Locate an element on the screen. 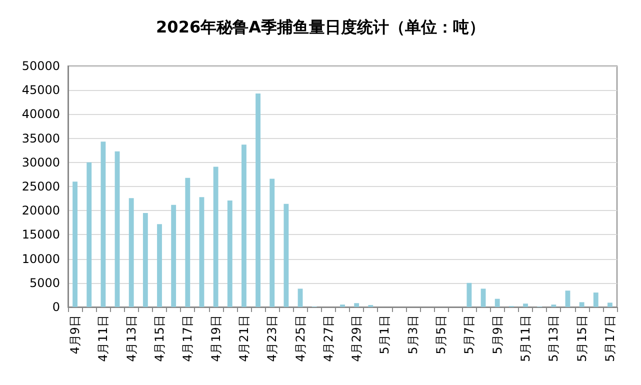 The width and height of the screenshot is (641, 385). y-tick-label: 30000 is located at coordinates (41, 162).